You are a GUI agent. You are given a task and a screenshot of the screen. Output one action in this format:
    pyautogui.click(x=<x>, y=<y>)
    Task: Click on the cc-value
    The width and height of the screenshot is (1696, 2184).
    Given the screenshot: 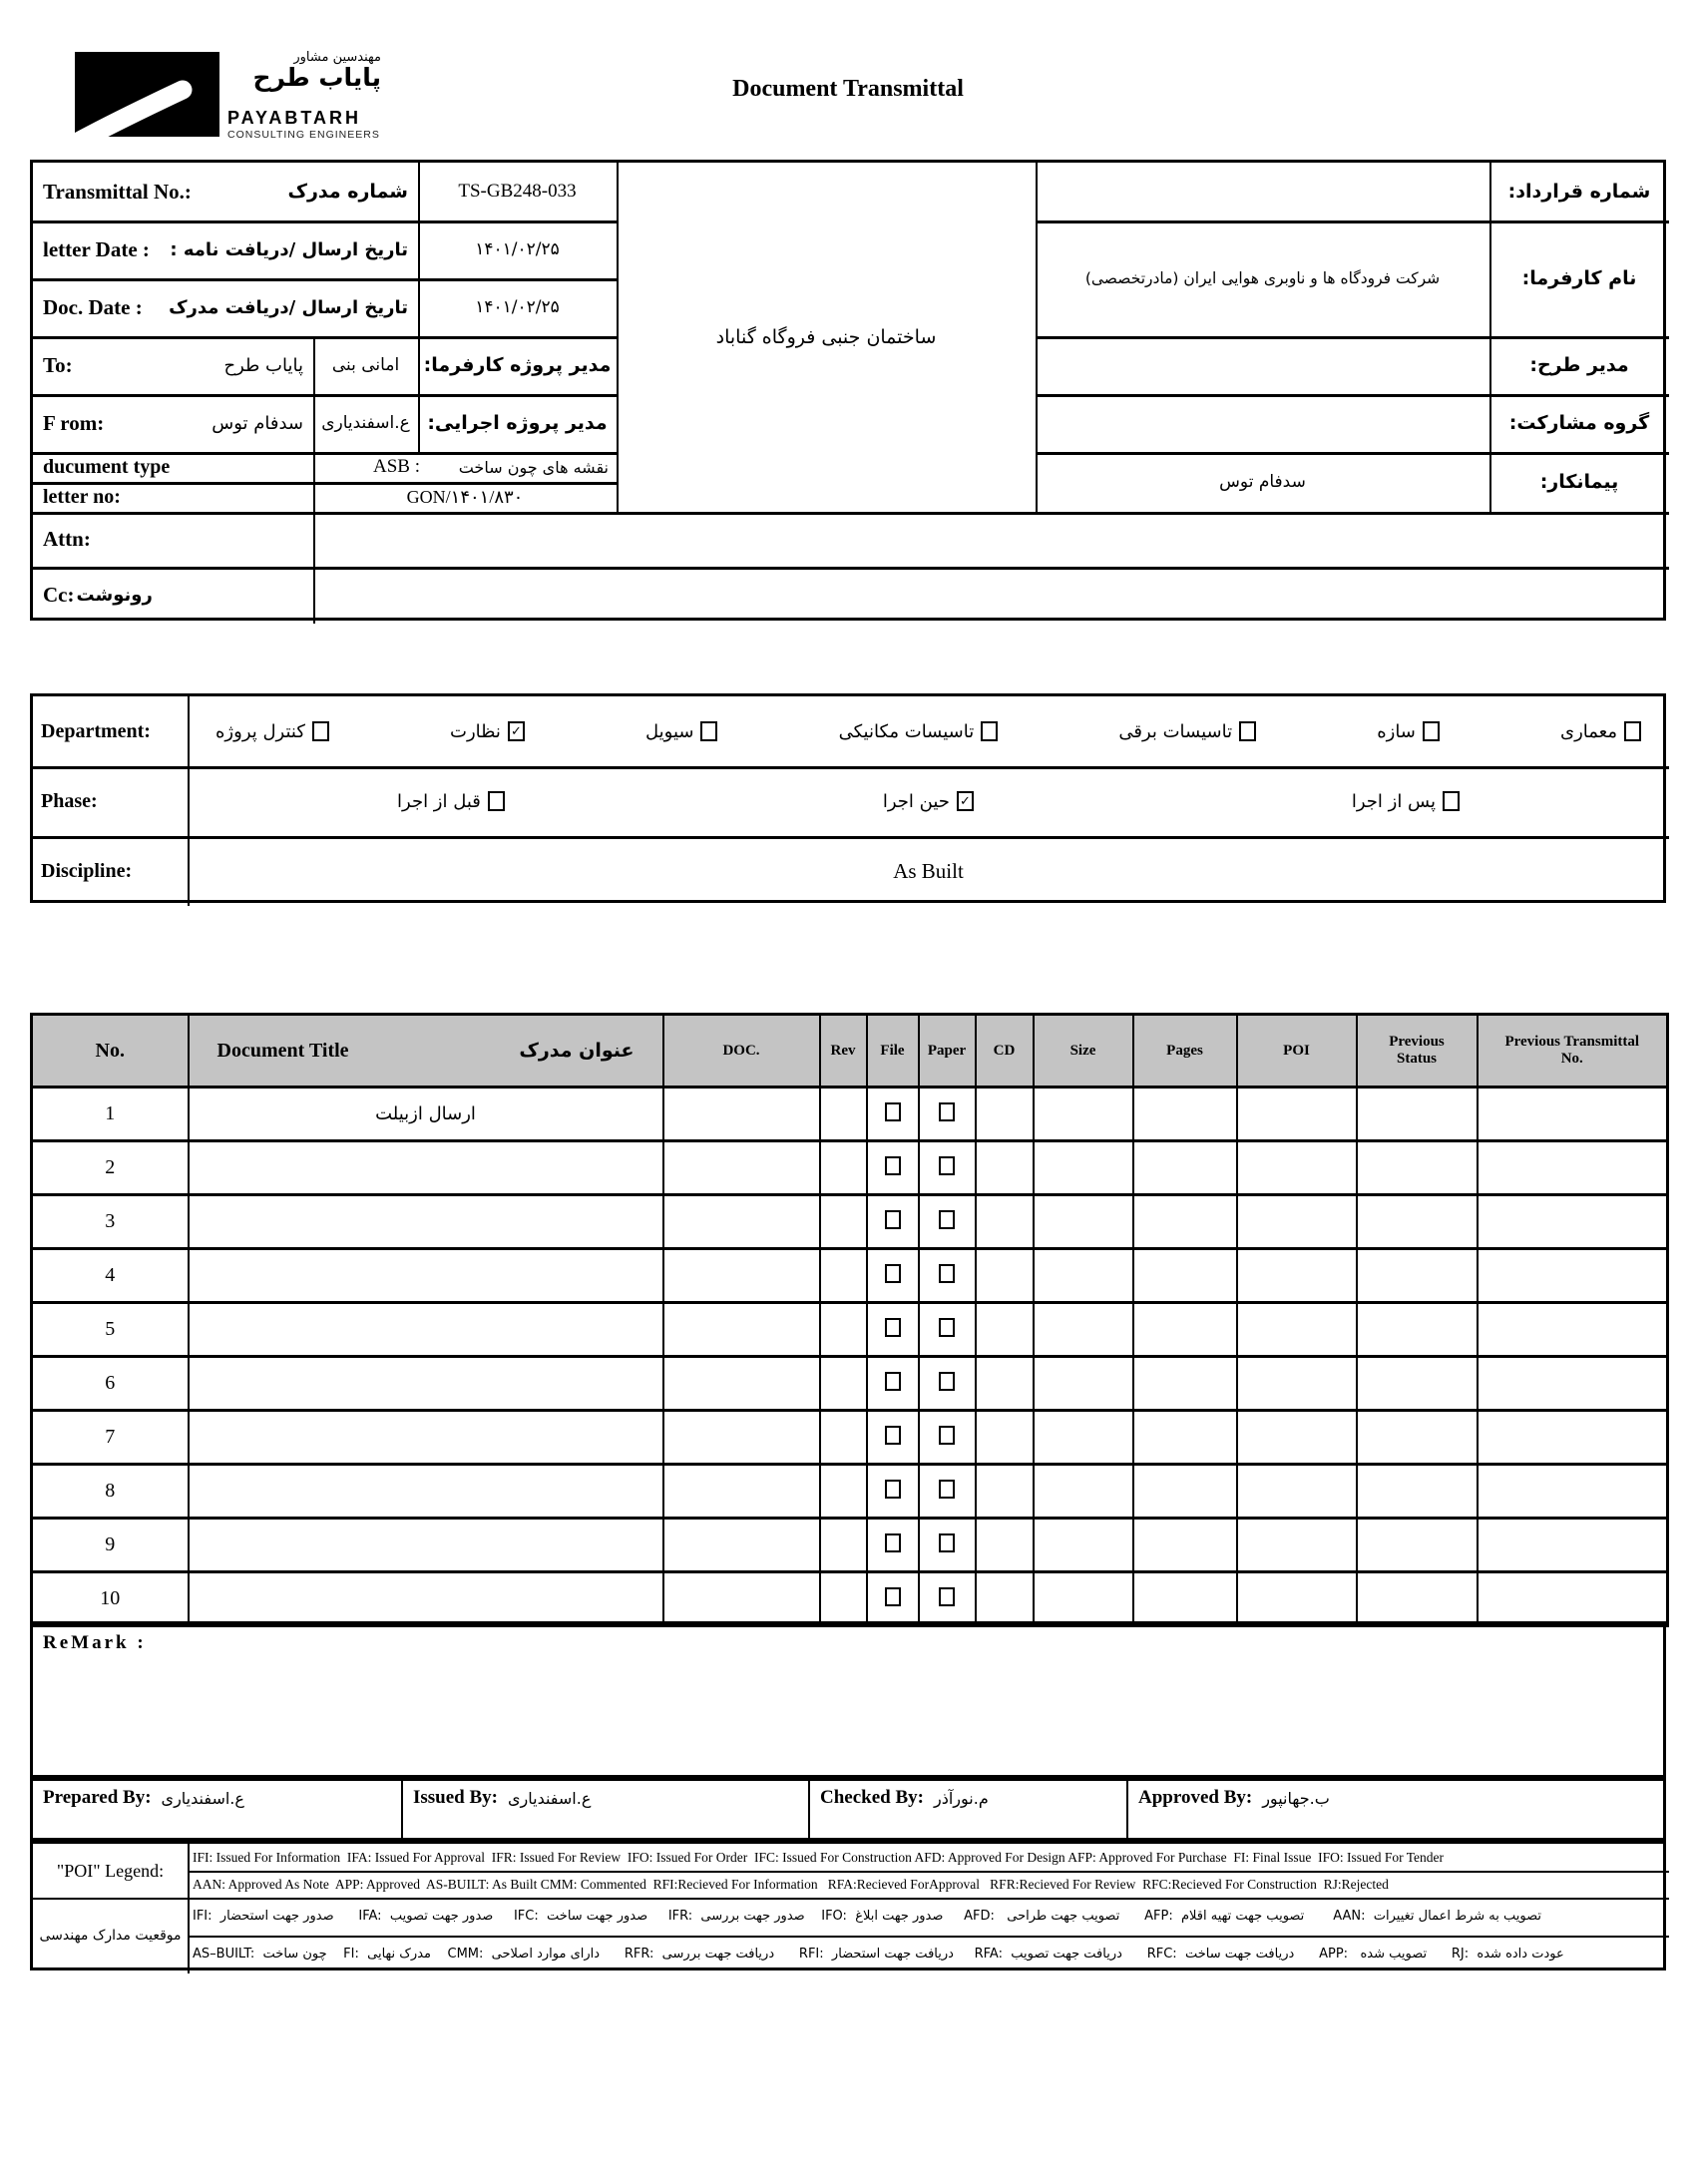 What is the action you would take?
    pyautogui.click(x=991, y=595)
    